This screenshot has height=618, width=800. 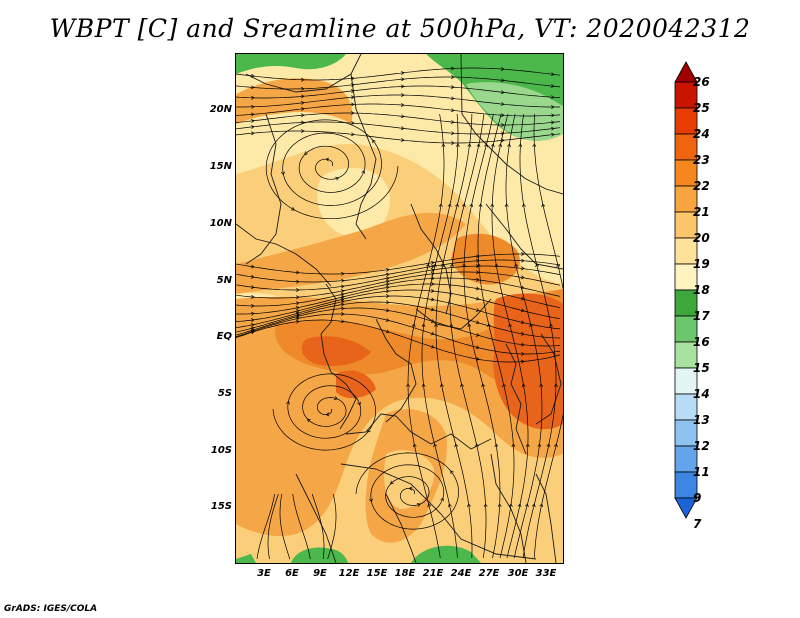 I want to click on lon-label: 18E, so click(x=405, y=573).